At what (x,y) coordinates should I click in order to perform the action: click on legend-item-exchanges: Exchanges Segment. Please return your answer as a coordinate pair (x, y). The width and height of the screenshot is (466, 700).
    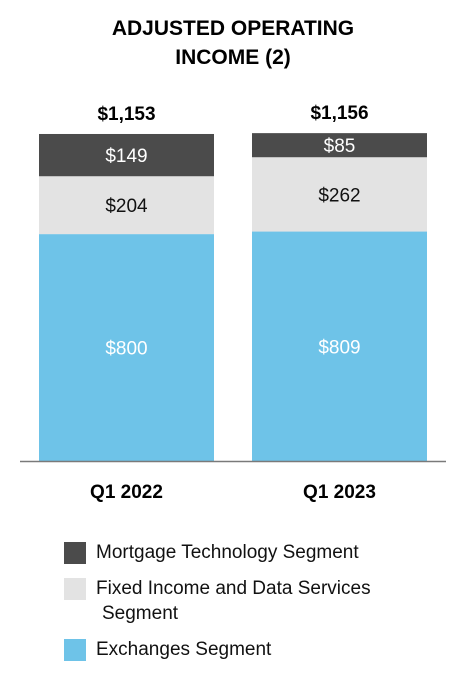
    Looking at the image, I should click on (217, 649).